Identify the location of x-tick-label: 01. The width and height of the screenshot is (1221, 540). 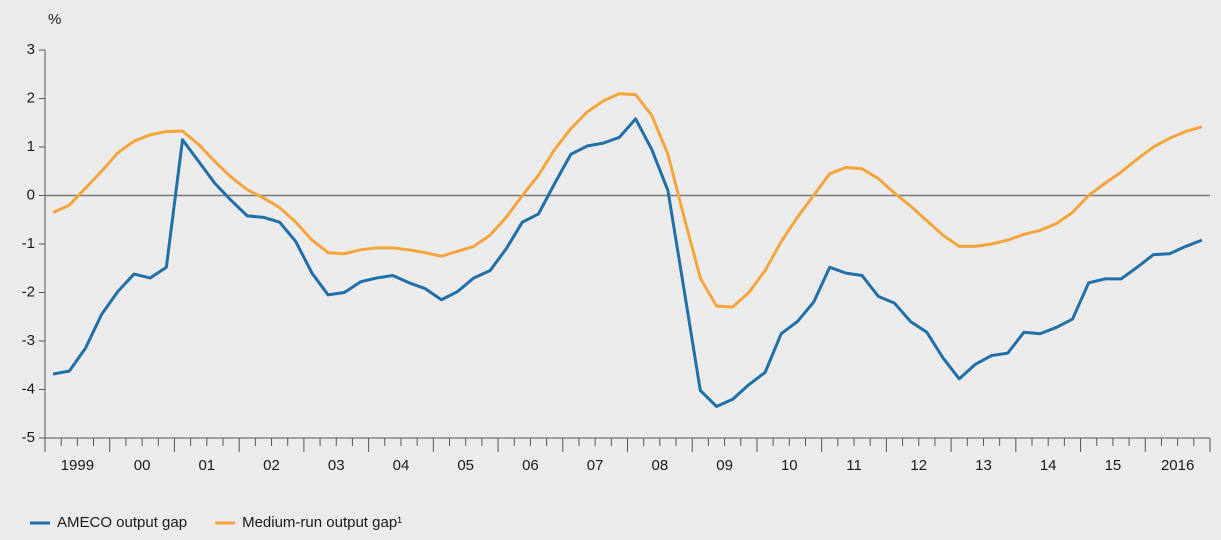
(206, 465).